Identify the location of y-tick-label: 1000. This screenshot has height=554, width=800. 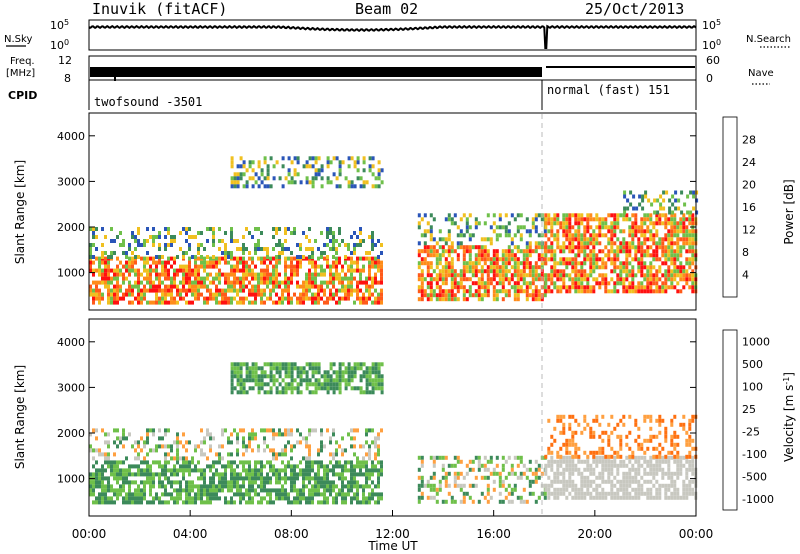
(71, 479).